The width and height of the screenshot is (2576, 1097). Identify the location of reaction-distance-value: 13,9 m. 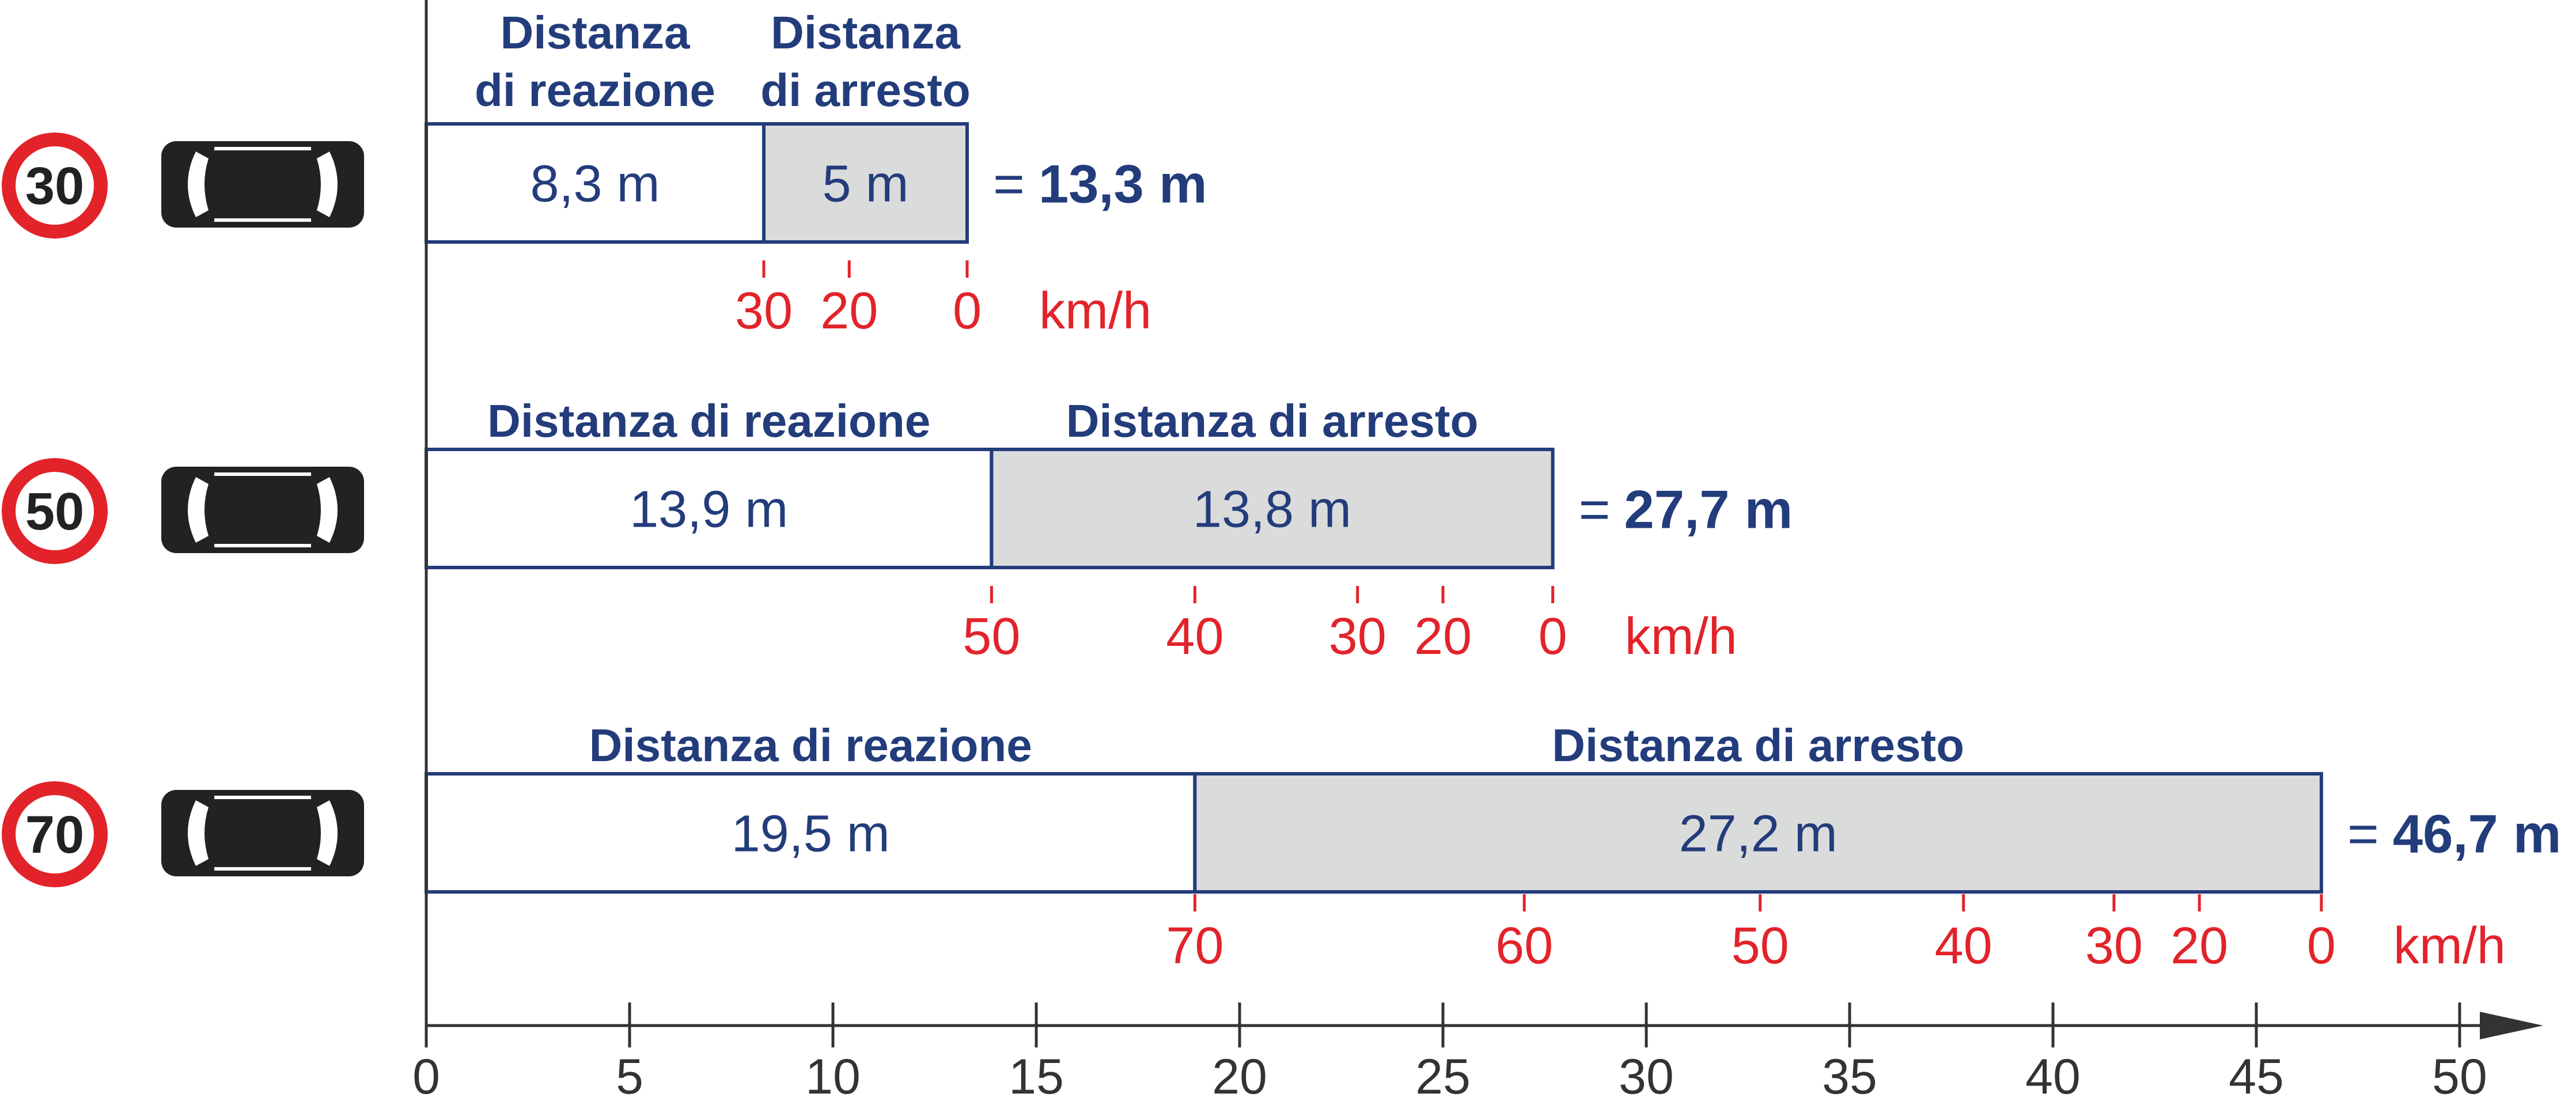
(709, 510).